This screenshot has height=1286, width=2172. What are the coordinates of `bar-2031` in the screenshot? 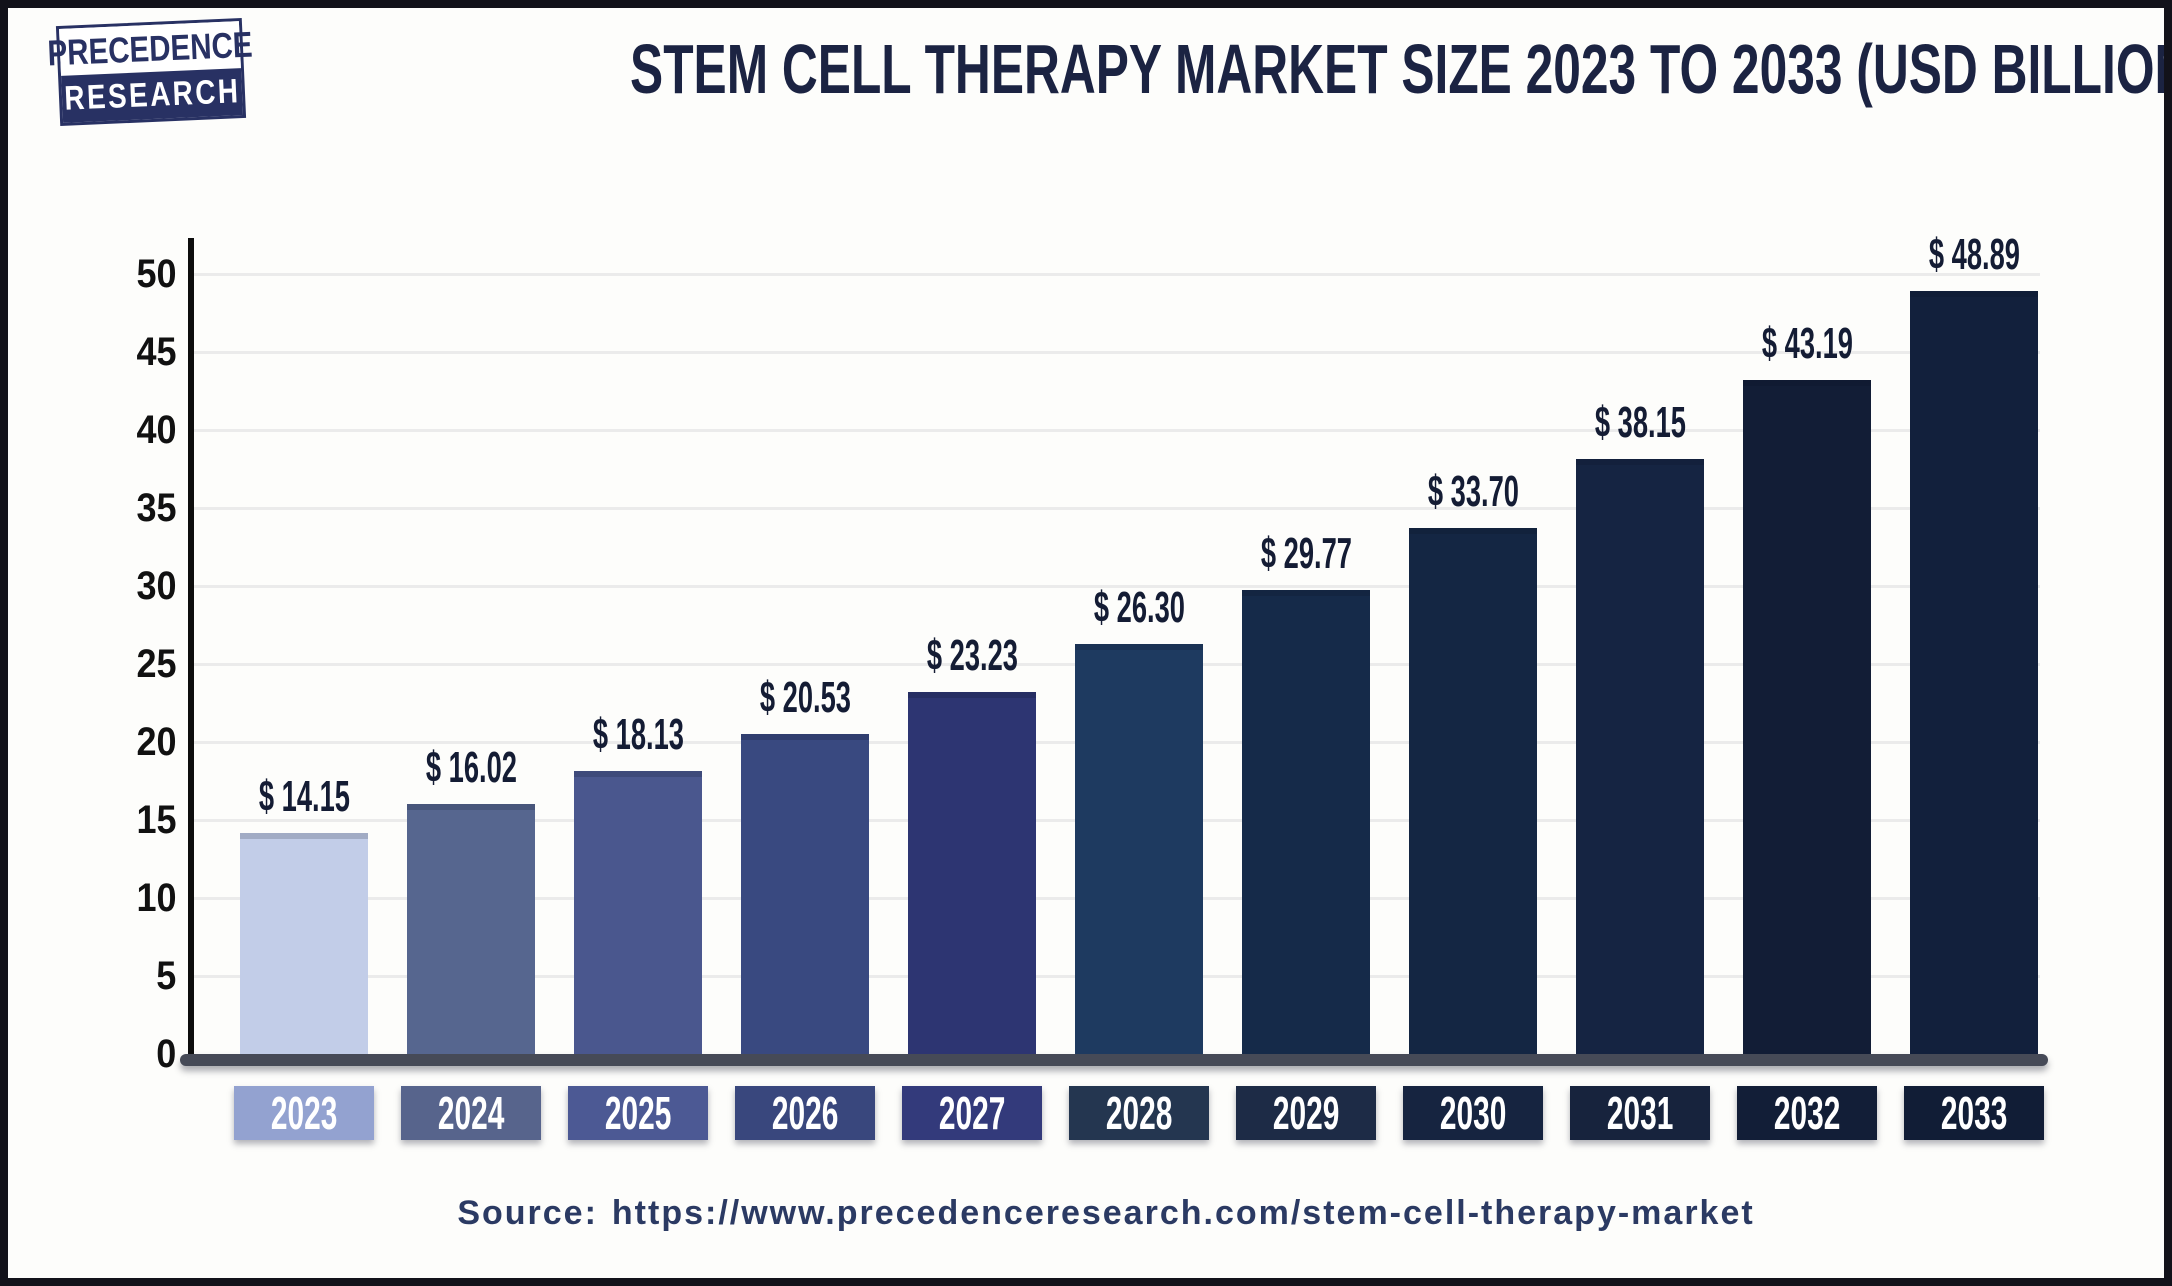 It's located at (1640, 756).